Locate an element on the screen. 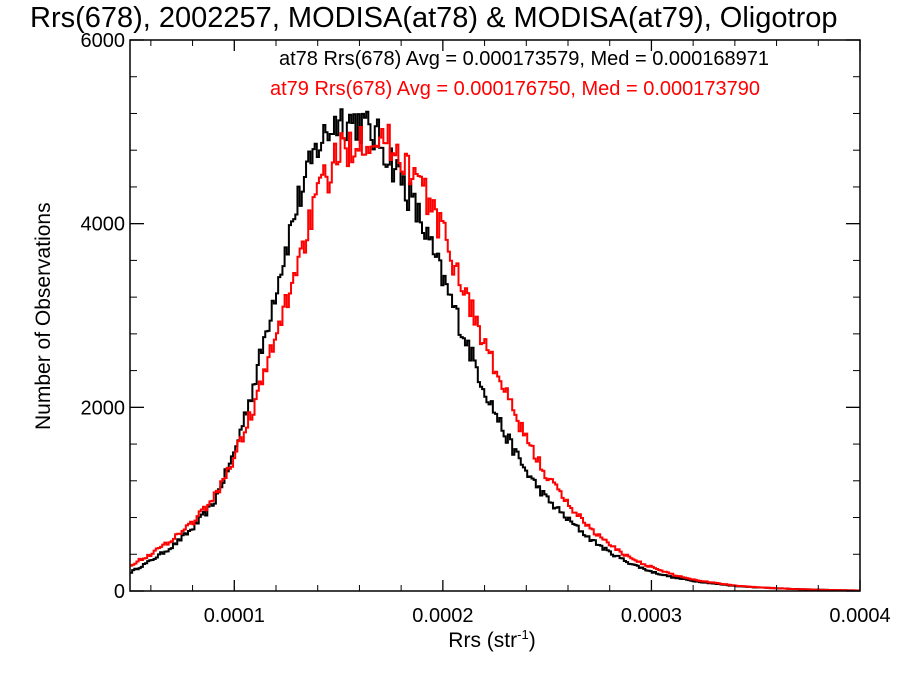  y-tick-label: 0 is located at coordinates (119, 592).